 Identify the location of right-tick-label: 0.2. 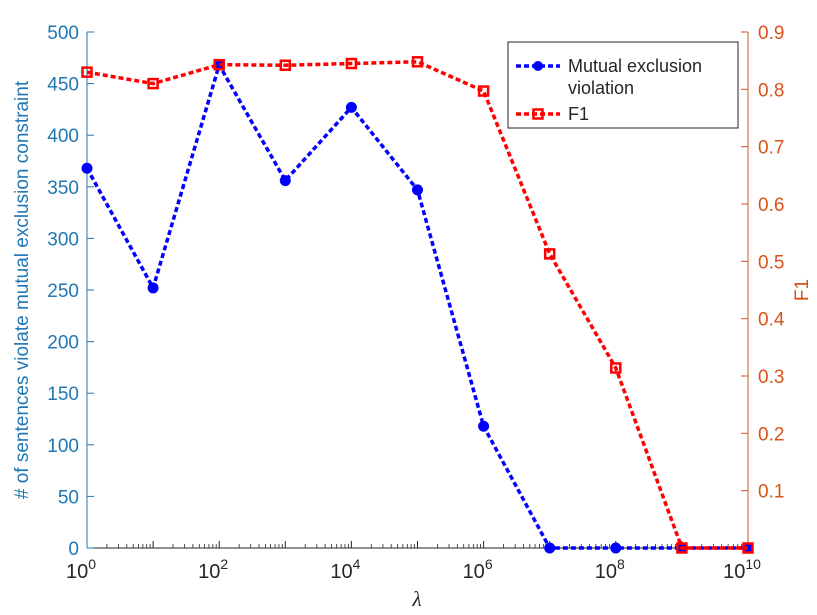
(771, 434).